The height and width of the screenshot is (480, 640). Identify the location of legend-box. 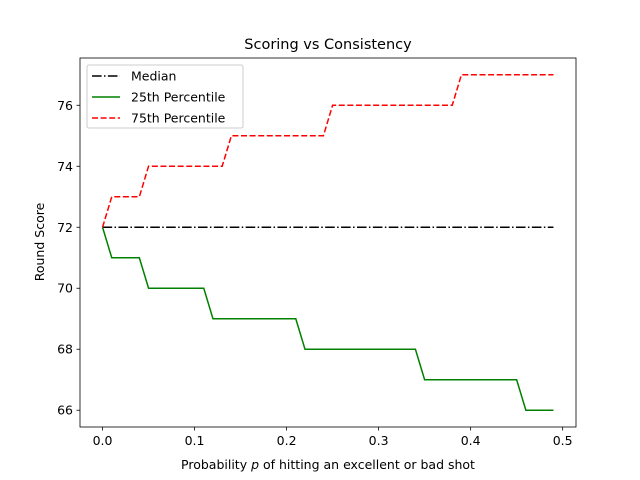
(165, 96).